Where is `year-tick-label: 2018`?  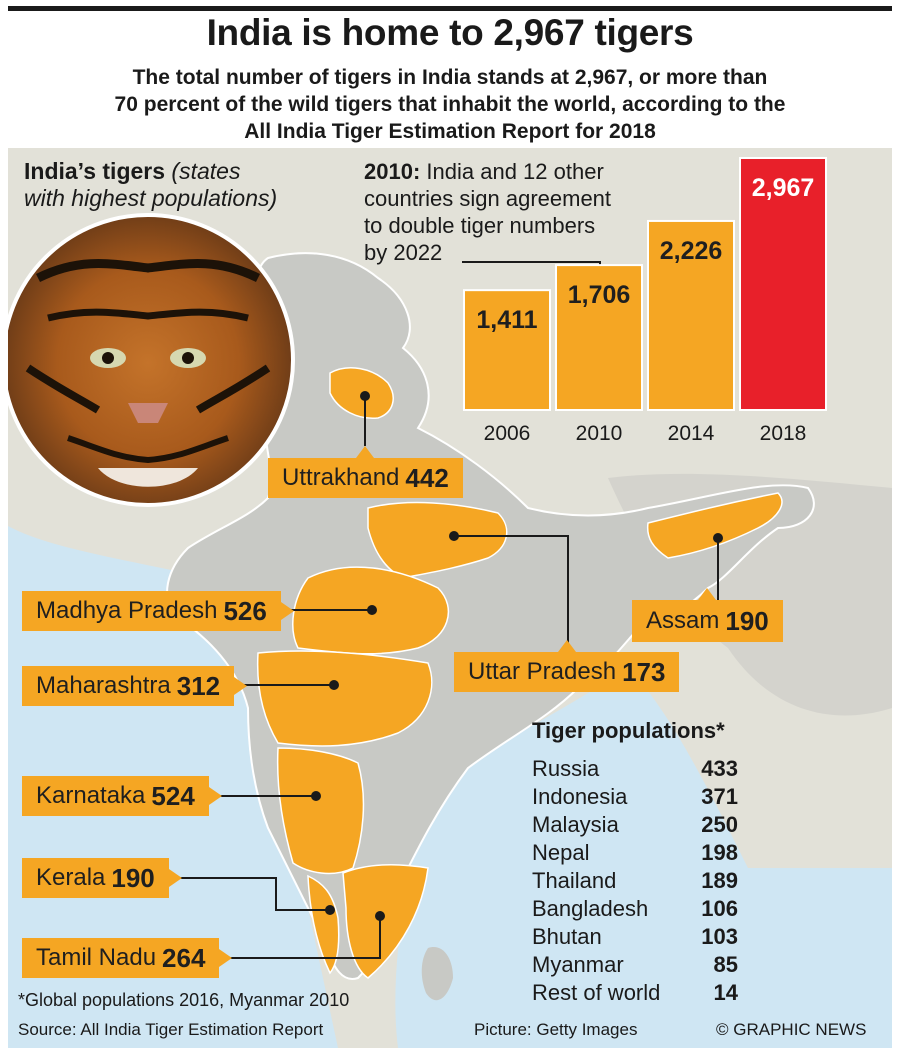
year-tick-label: 2018 is located at coordinates (783, 433).